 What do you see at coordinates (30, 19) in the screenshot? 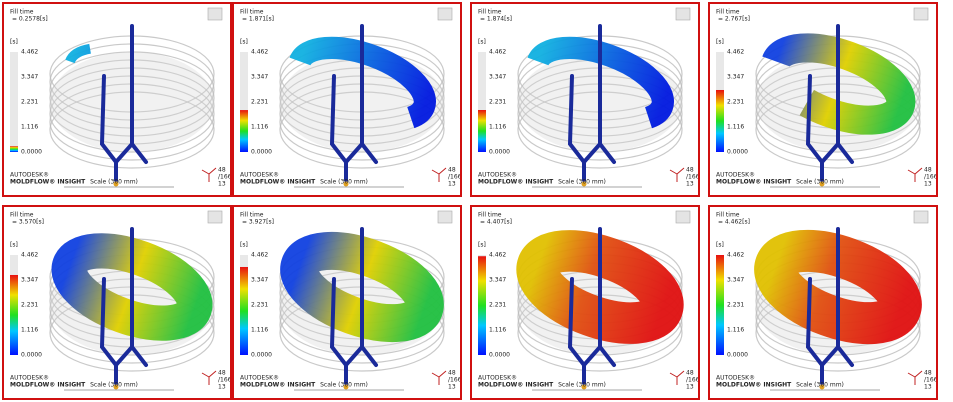
I see `fill-time: = 0.2578[s]` at bounding box center [30, 19].